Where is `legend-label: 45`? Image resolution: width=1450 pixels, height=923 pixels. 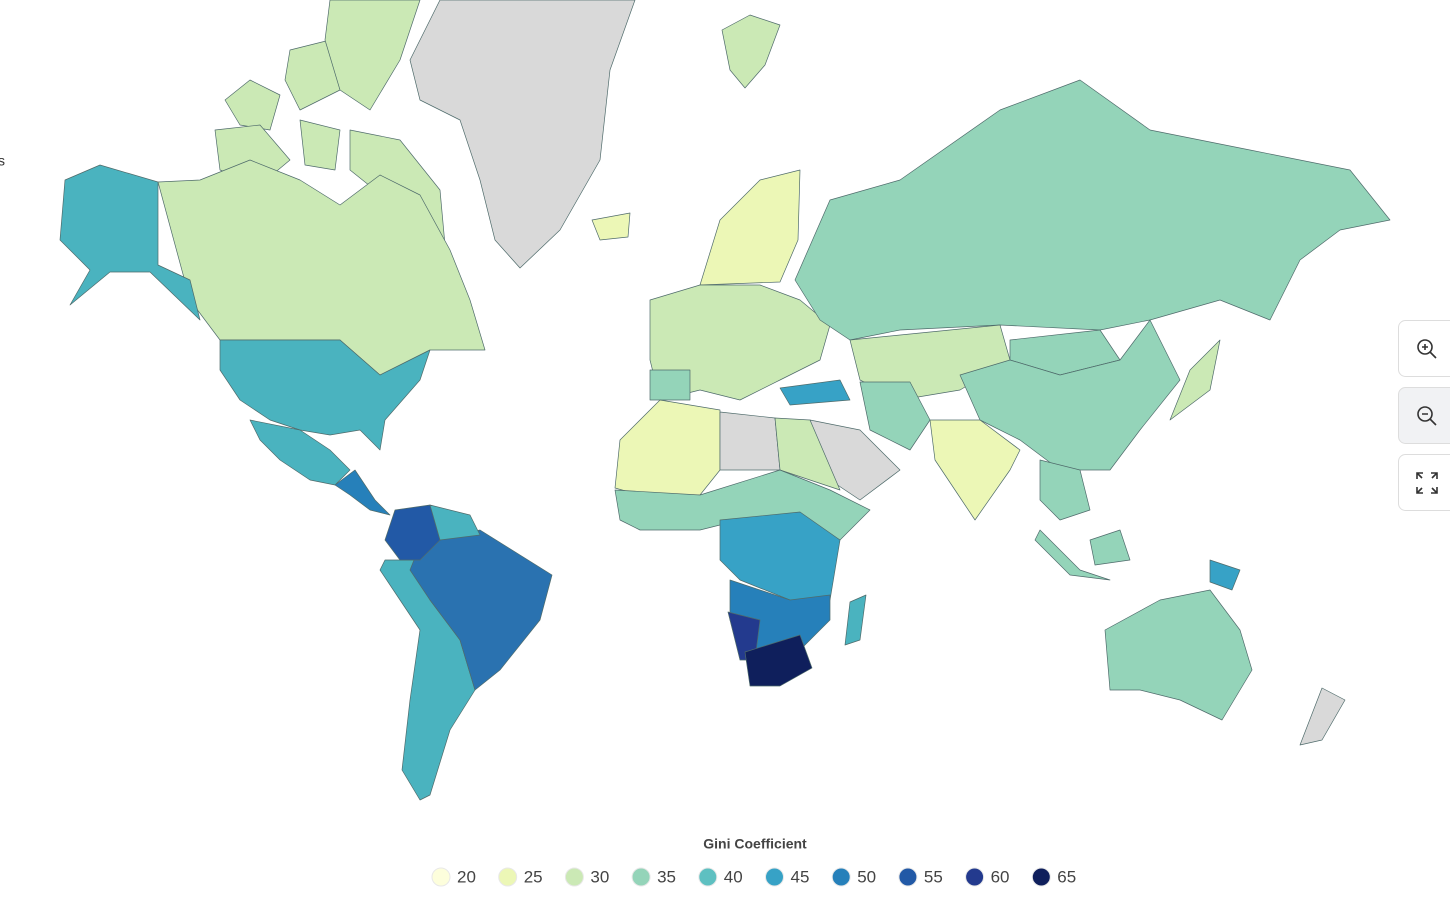 legend-label: 45 is located at coordinates (800, 876).